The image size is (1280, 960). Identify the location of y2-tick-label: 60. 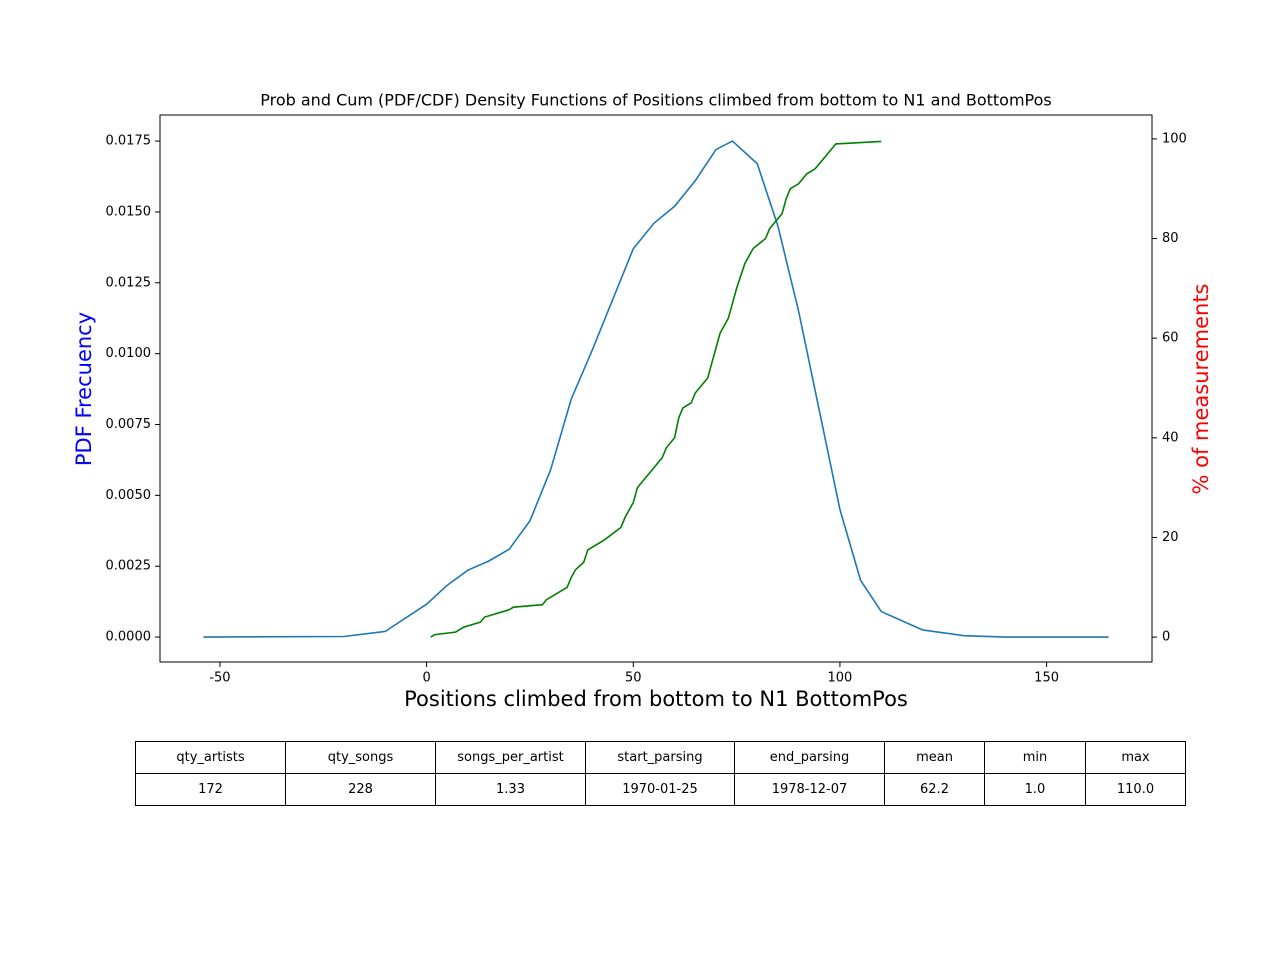
(1170, 338).